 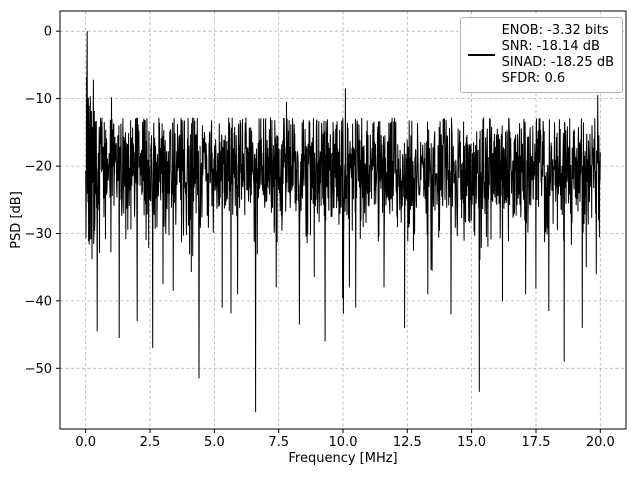 I want to click on legend-sfdr: SFDR: 0.6, so click(x=533, y=78).